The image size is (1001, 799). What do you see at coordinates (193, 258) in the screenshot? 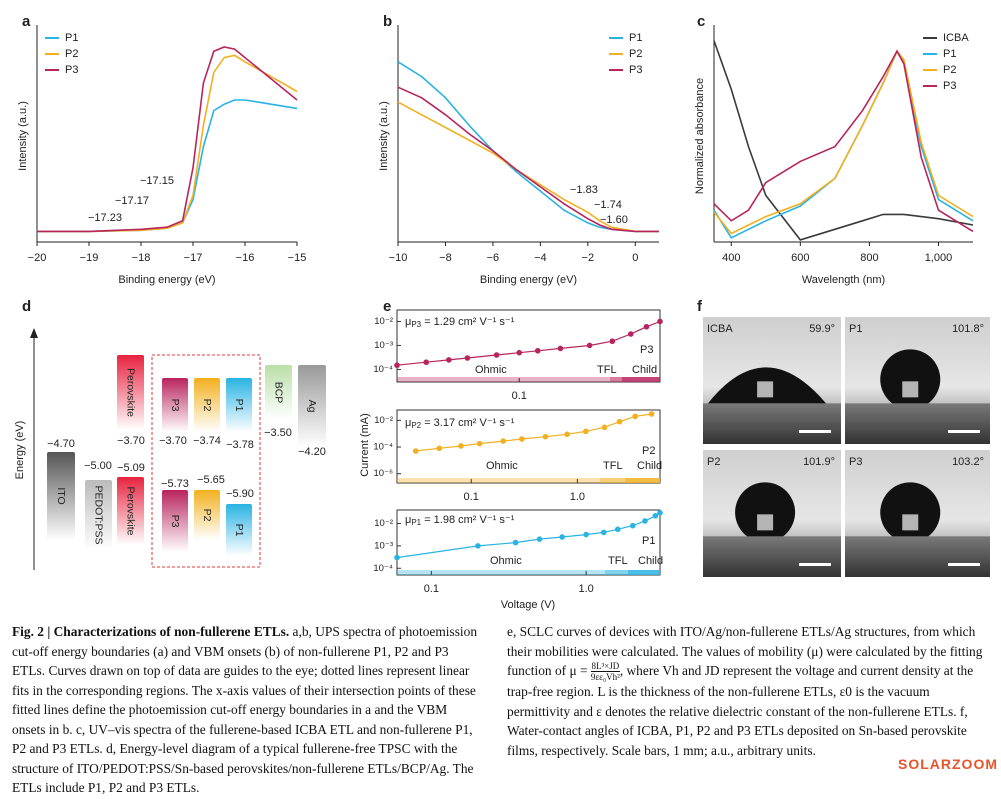
I see `x-tick-label: −17` at bounding box center [193, 258].